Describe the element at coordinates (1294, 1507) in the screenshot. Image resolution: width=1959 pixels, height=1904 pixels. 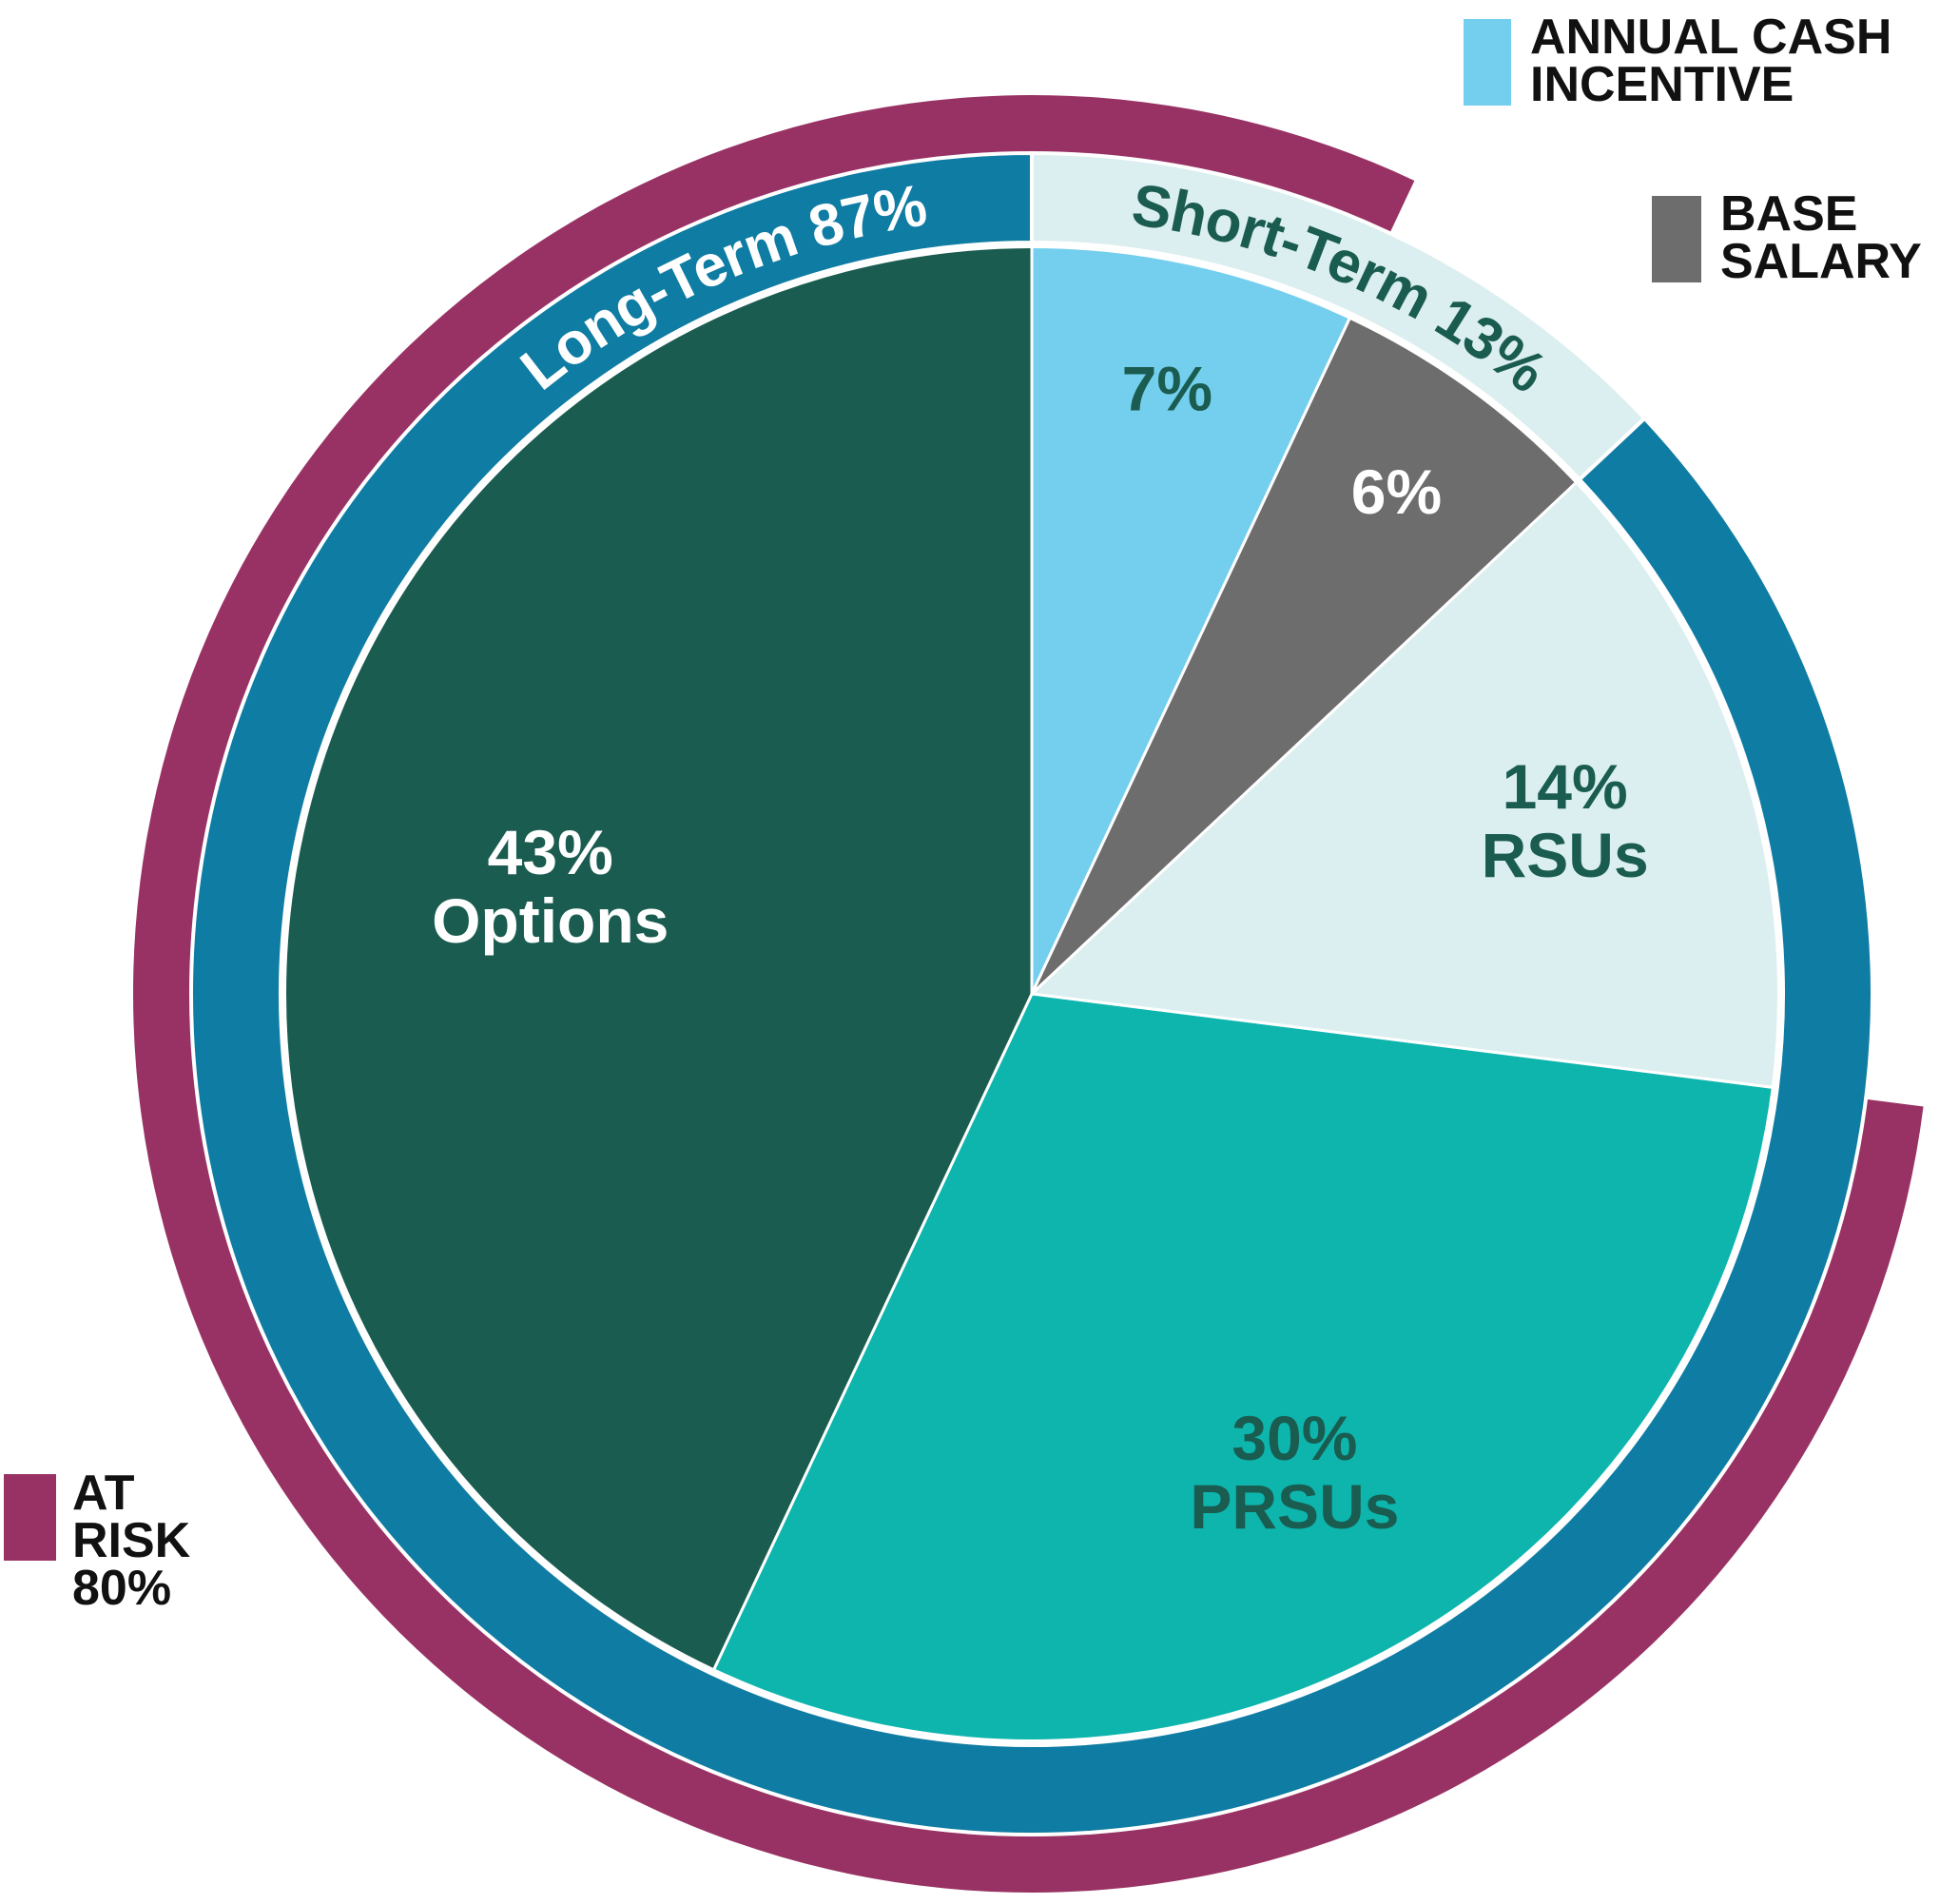
I see `slice-category-label: PRSUs` at that location.